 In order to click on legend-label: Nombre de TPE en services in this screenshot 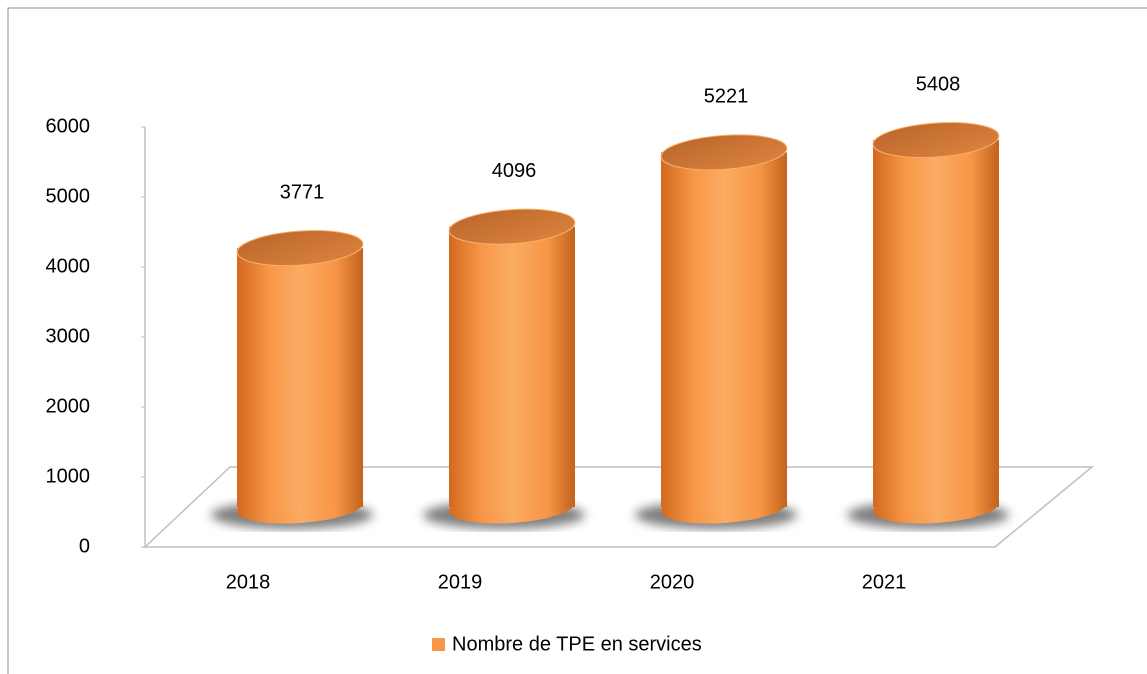, I will do `click(577, 644)`.